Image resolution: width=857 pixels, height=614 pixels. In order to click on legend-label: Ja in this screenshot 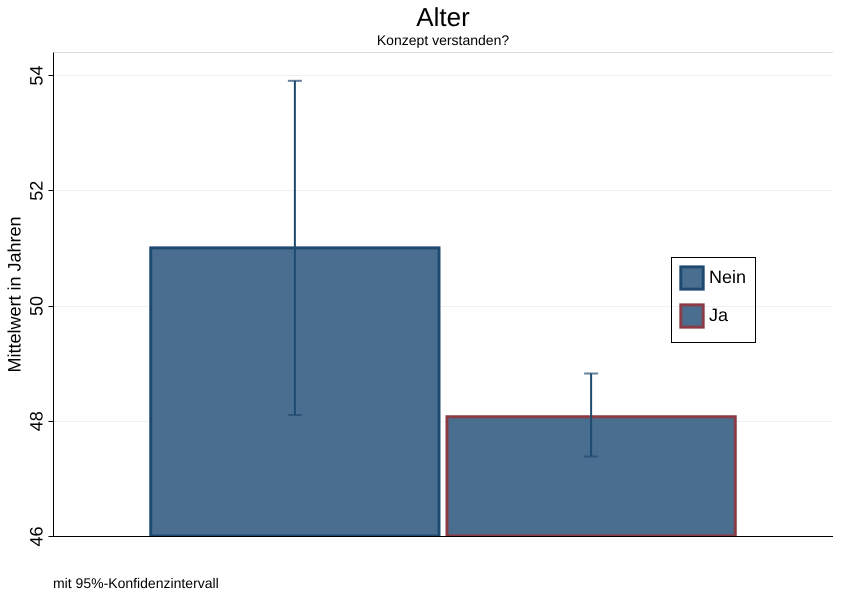, I will do `click(719, 315)`.